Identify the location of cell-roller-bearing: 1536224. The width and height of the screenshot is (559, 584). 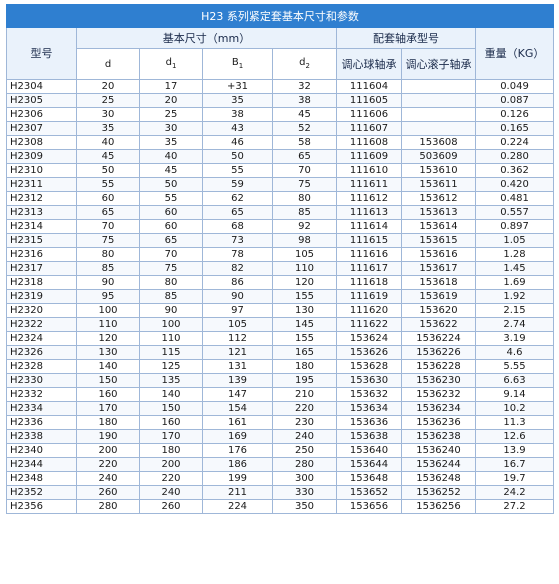
(438, 338).